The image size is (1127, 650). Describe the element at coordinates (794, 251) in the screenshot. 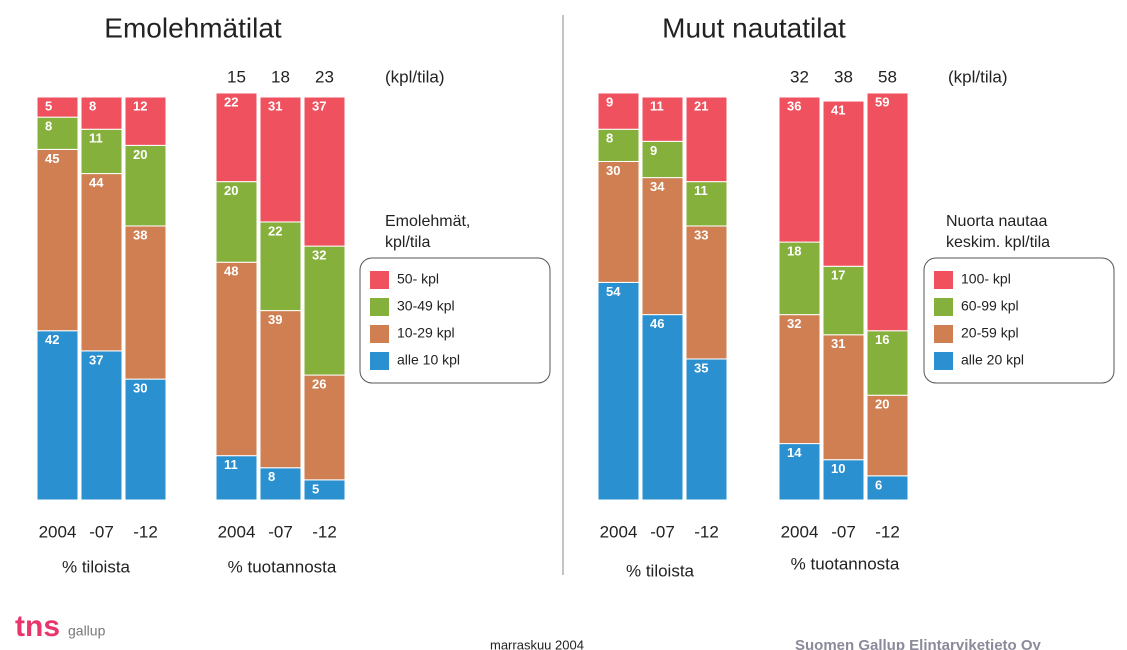

I see `segment-label: 18` at that location.